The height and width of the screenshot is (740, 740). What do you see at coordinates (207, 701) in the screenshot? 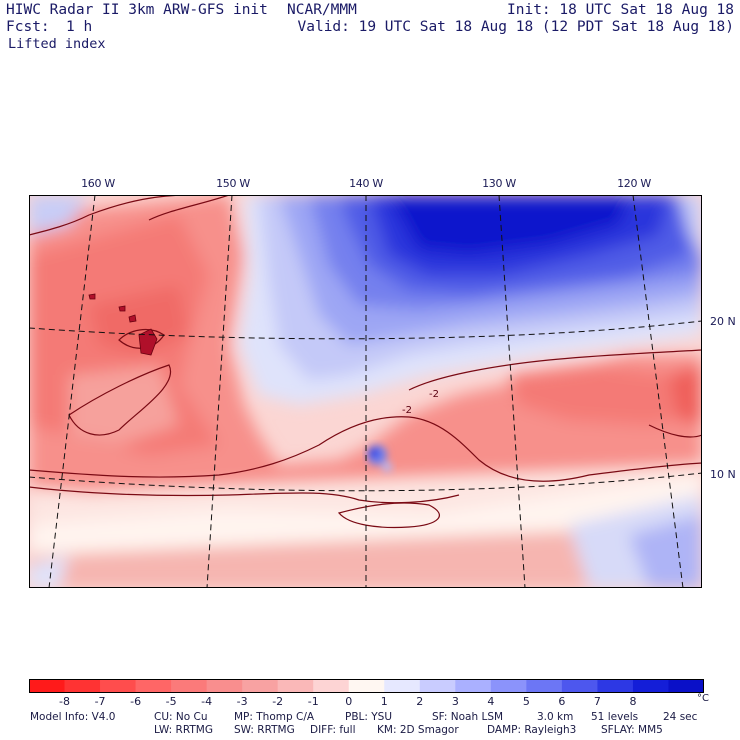
I see `colorbar-tick-label: -4` at bounding box center [207, 701].